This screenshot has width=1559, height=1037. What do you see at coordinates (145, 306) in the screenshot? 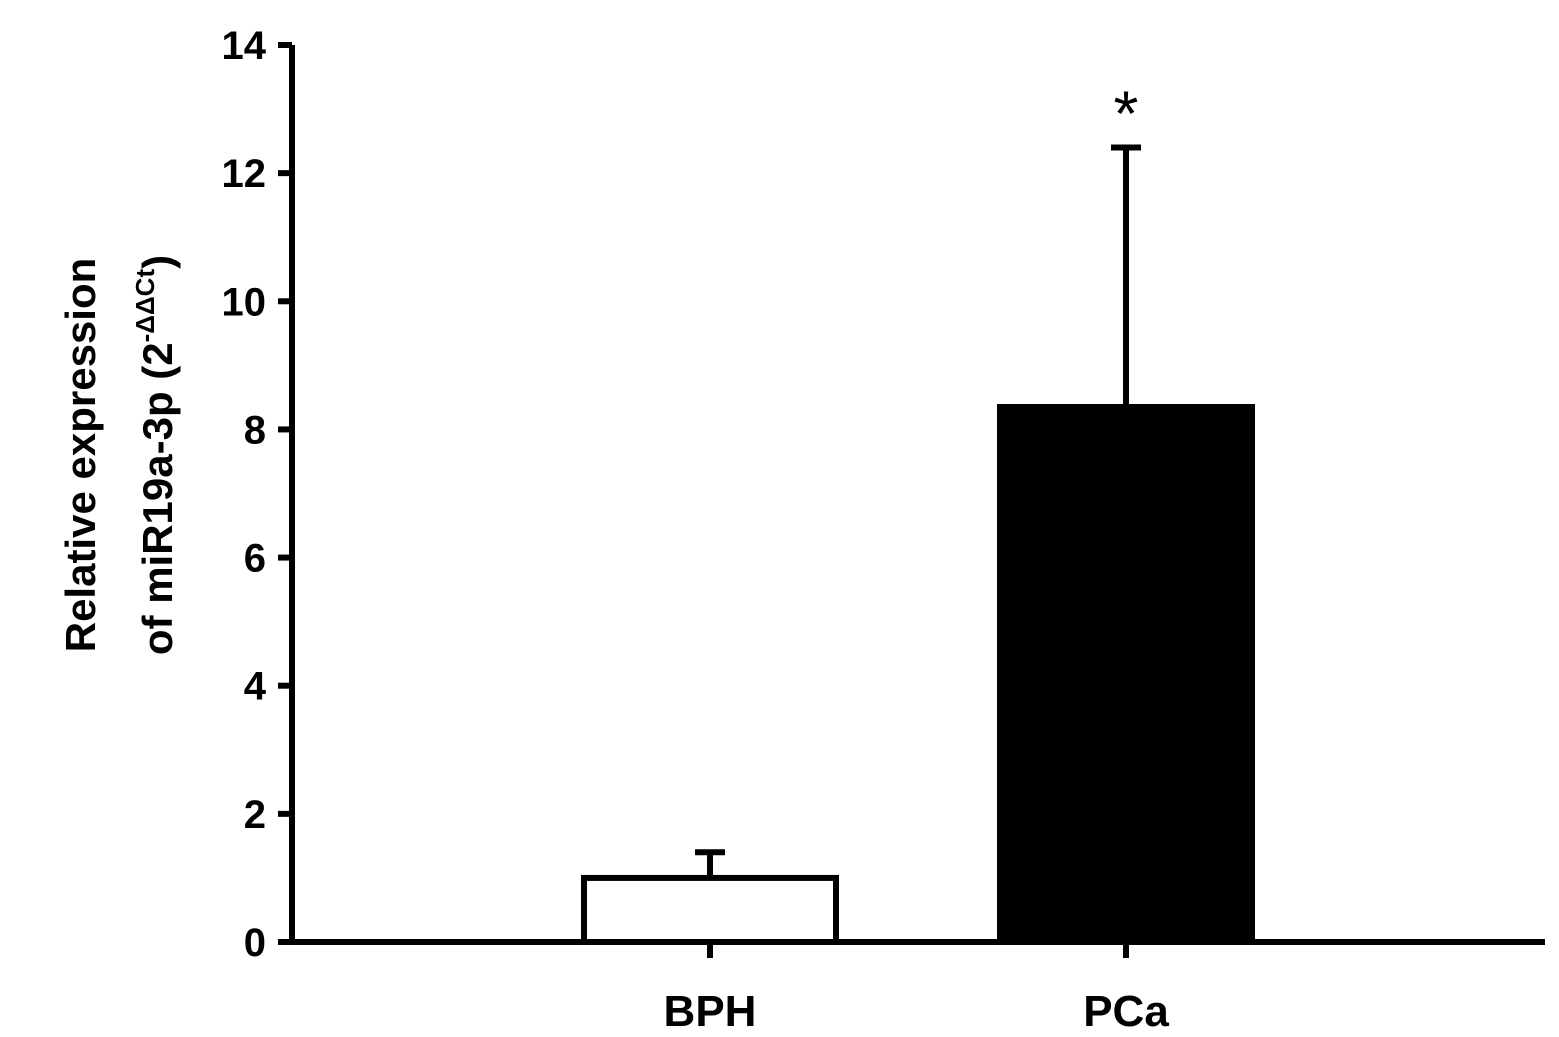
I see `y-axis-label-line2-sup: -ΔΔCt` at bounding box center [145, 306].